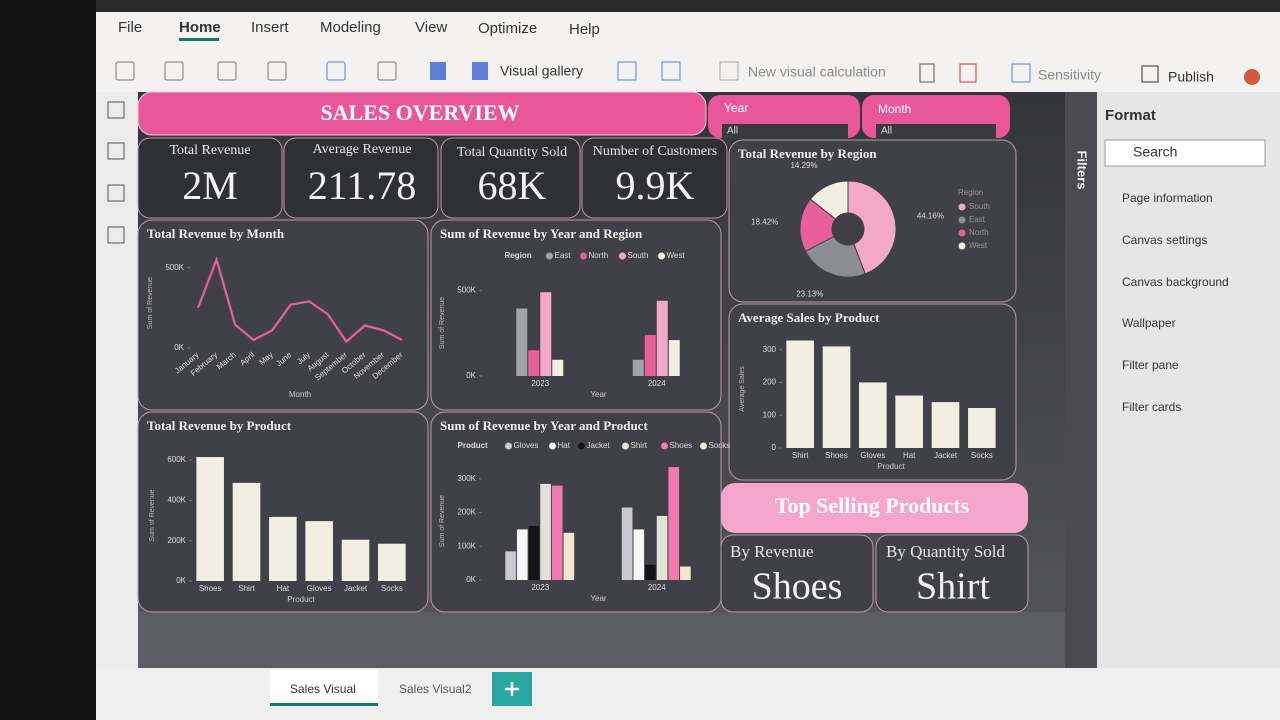 The width and height of the screenshot is (1280, 720). What do you see at coordinates (435, 689) in the screenshot?
I see `page-tab-label: Sales Visual2` at bounding box center [435, 689].